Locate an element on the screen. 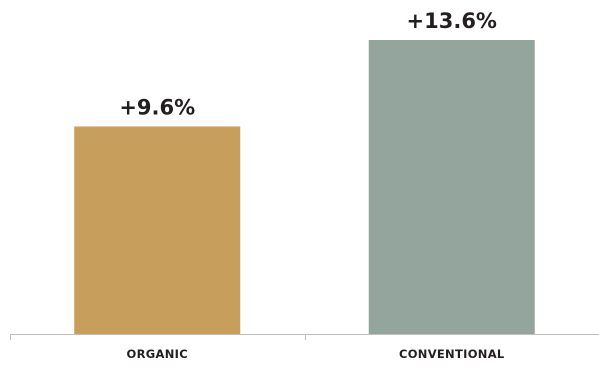  value-label-conventional: +13.6% is located at coordinates (452, 21).